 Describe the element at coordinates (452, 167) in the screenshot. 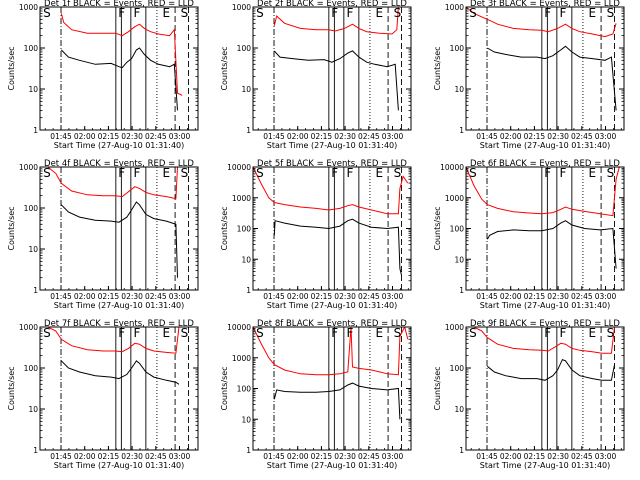

I see `y-tick-label: 10000` at that location.